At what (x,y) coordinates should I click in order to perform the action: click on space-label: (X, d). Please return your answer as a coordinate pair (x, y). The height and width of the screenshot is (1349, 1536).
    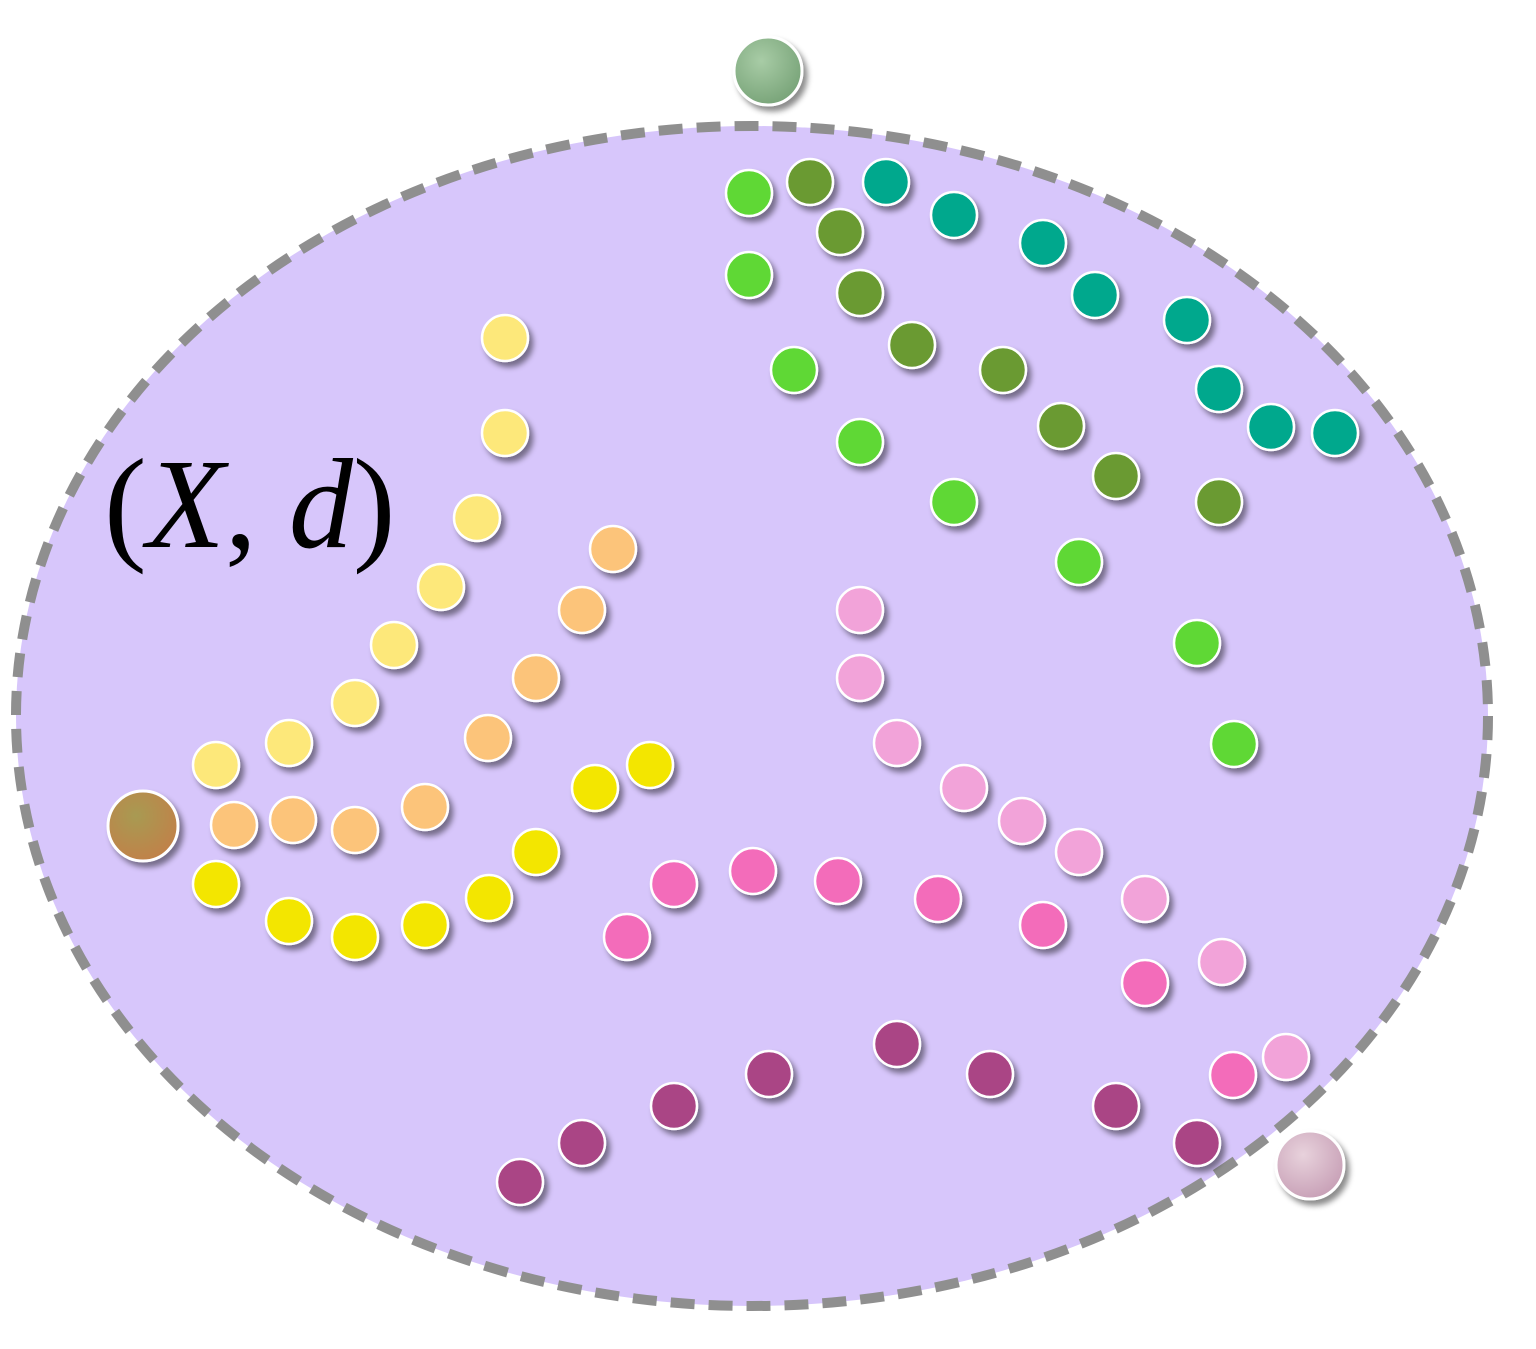
    Looking at the image, I should click on (249, 504).